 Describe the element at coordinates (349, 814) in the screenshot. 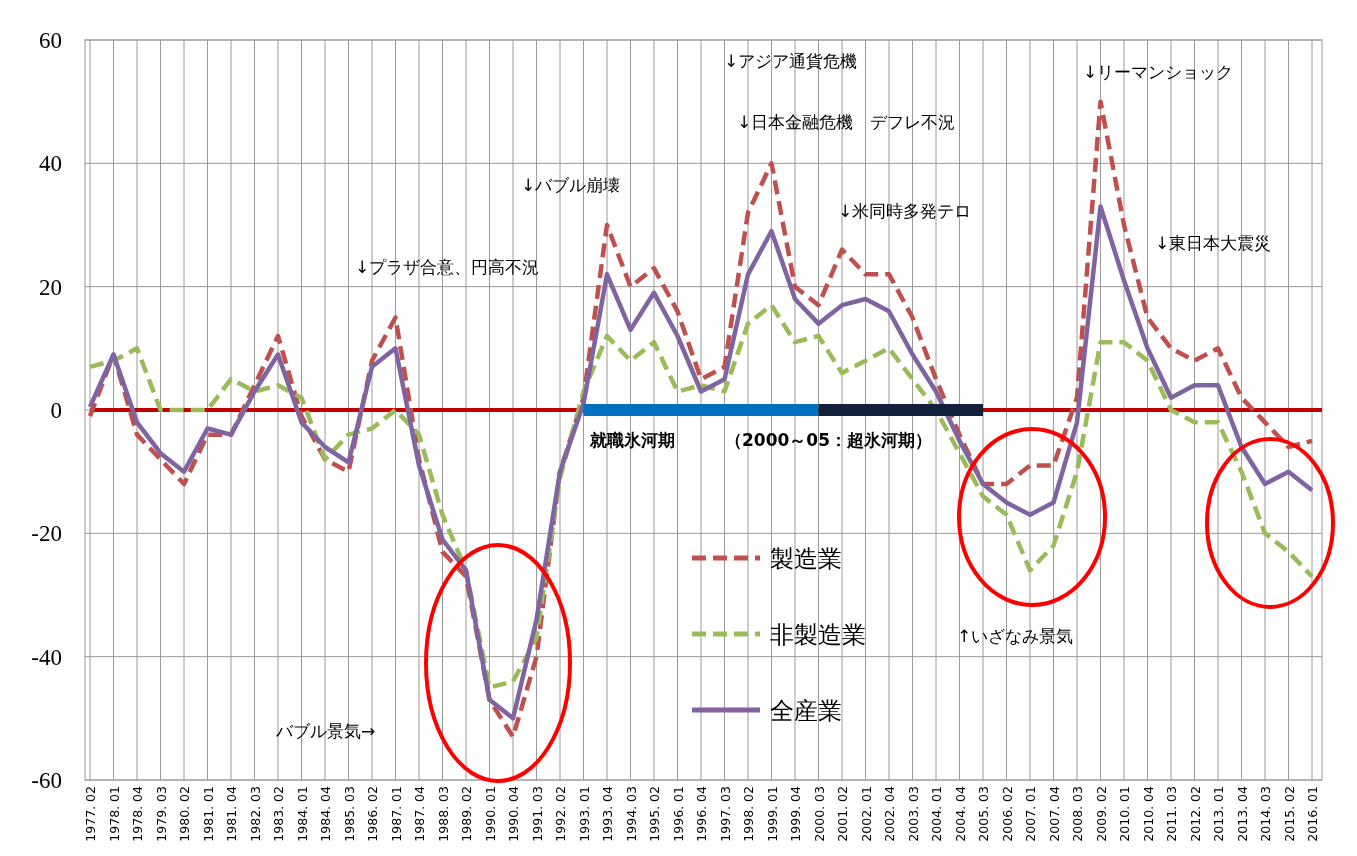

I see `x-tick-label: 1985. 03` at that location.